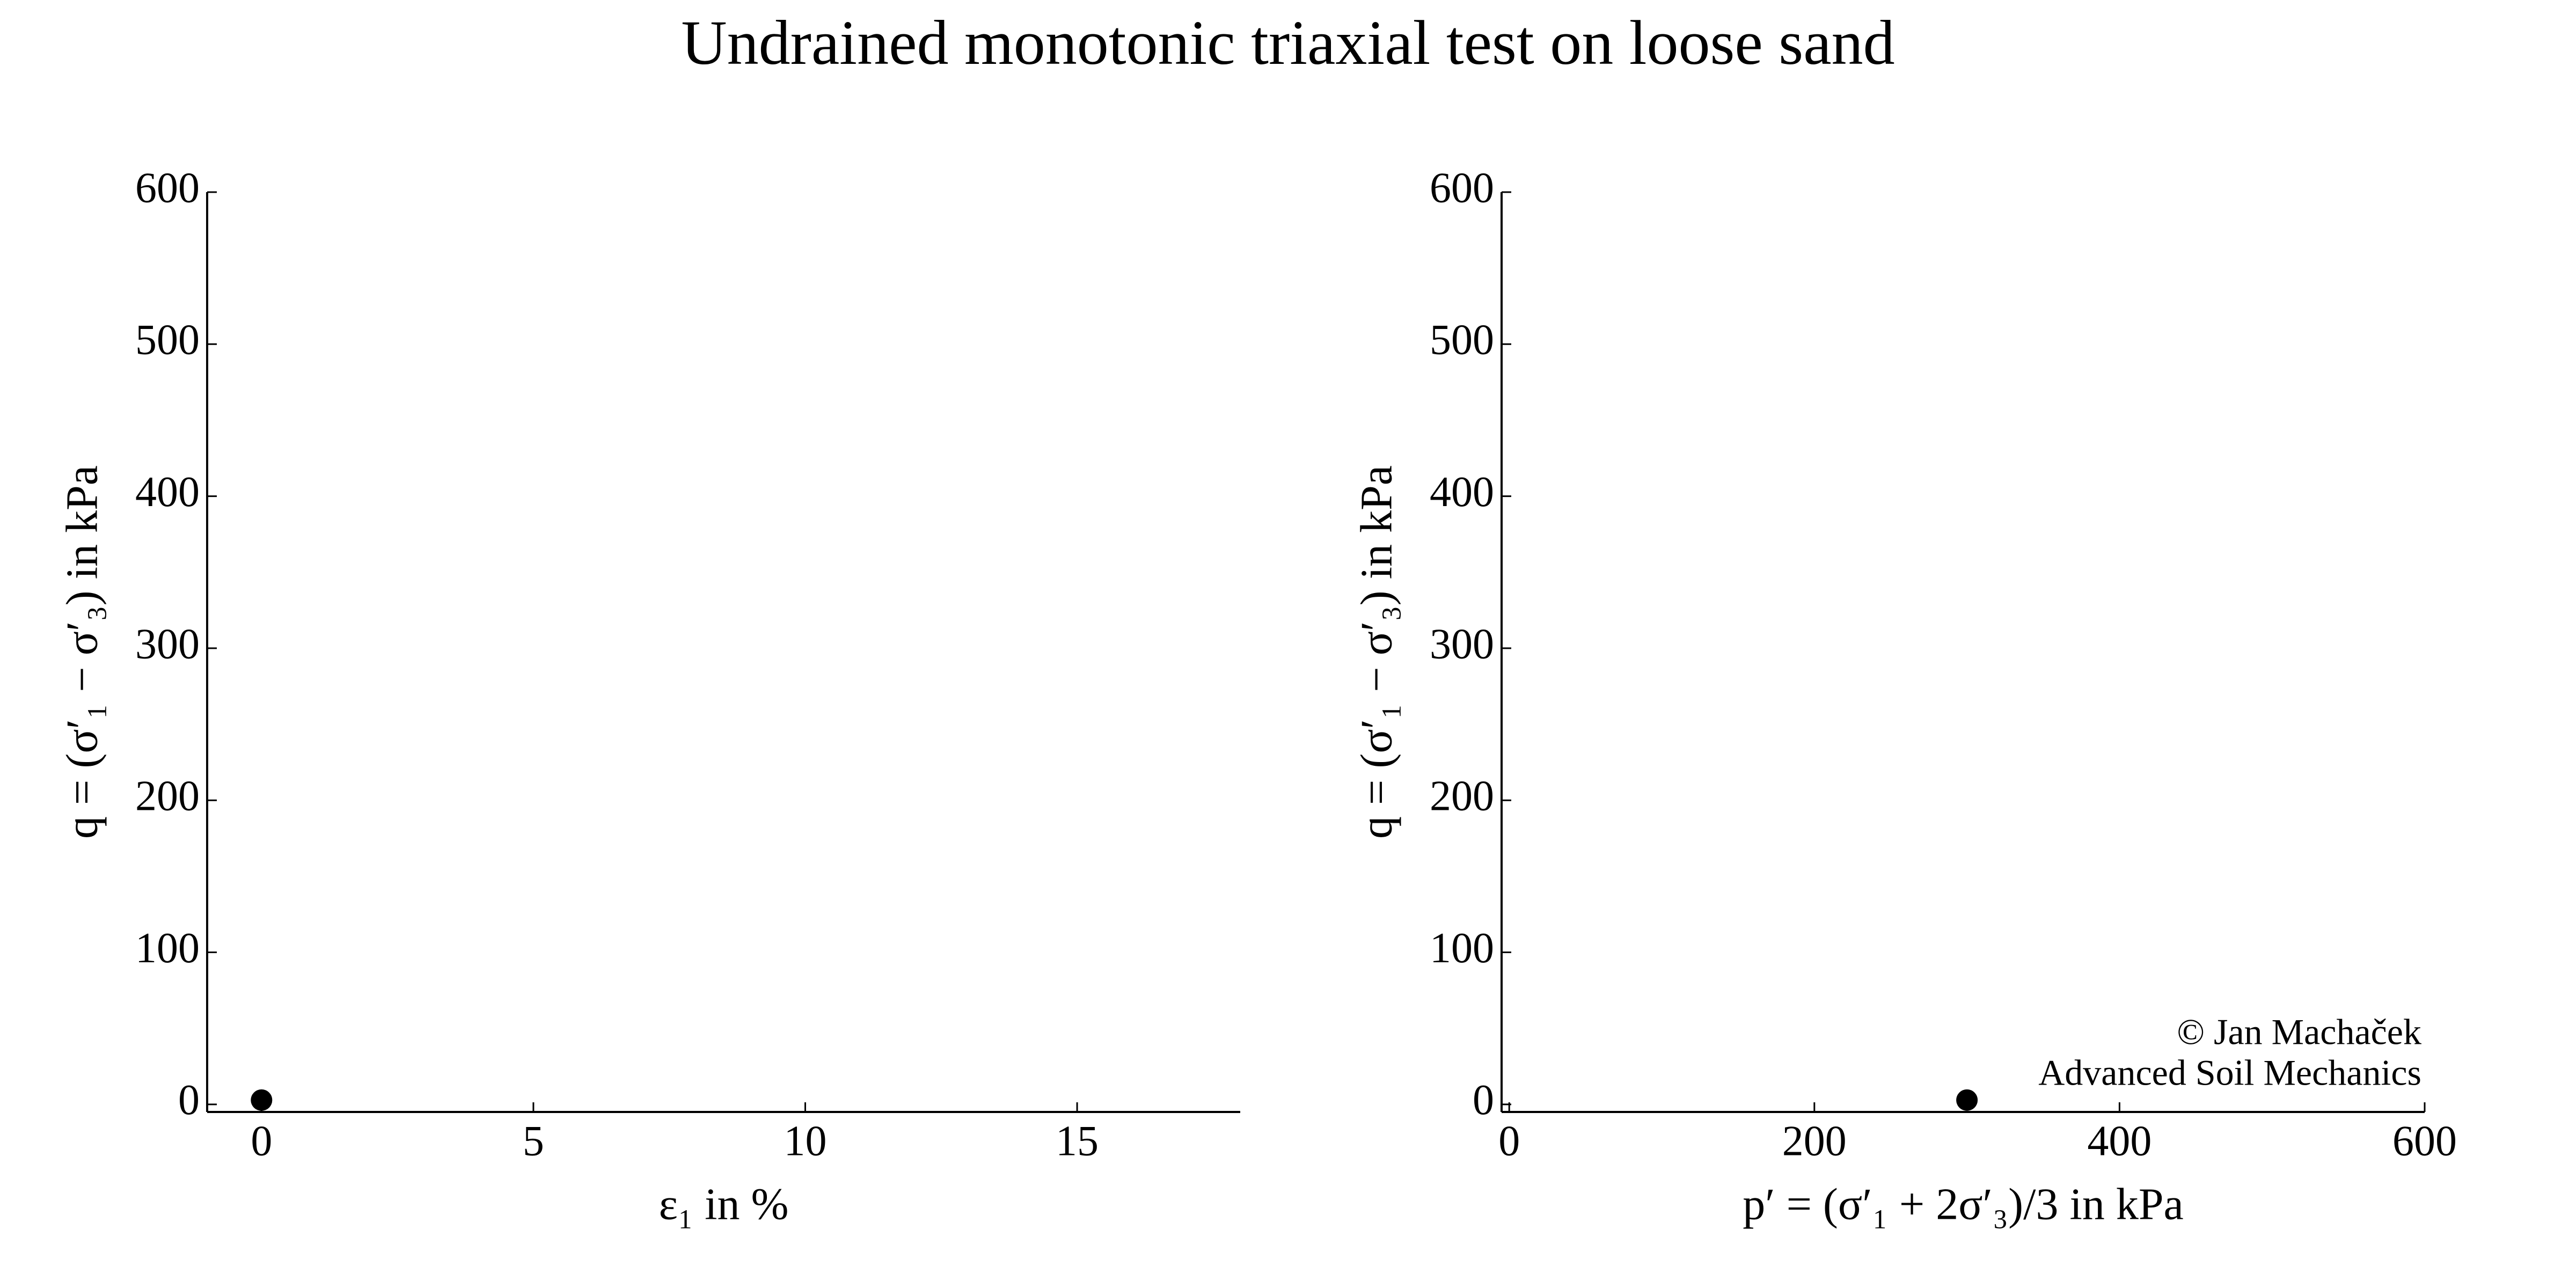 Image resolution: width=2576 pixels, height=1288 pixels. What do you see at coordinates (533, 1141) in the screenshot?
I see `x-tick-label: 5` at bounding box center [533, 1141].